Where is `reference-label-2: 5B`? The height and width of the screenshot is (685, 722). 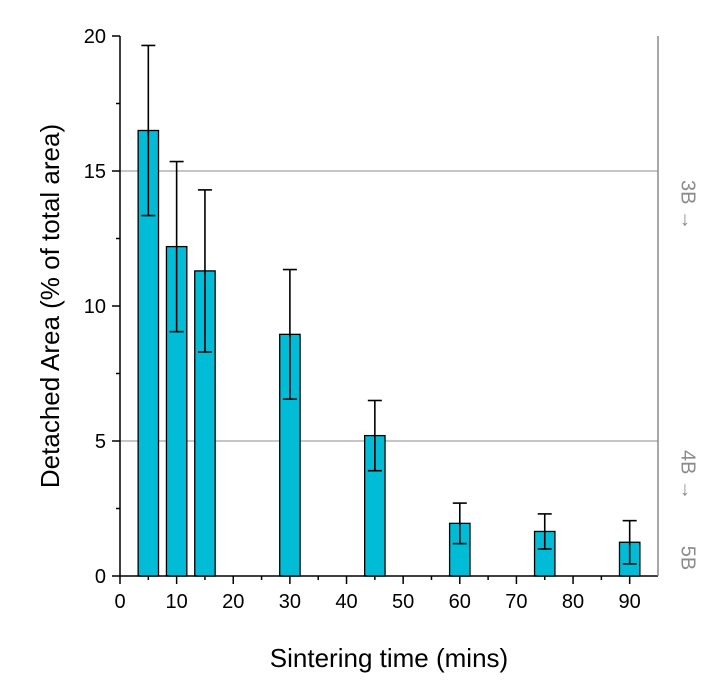
reference-label-2: 5B is located at coordinates (688, 558).